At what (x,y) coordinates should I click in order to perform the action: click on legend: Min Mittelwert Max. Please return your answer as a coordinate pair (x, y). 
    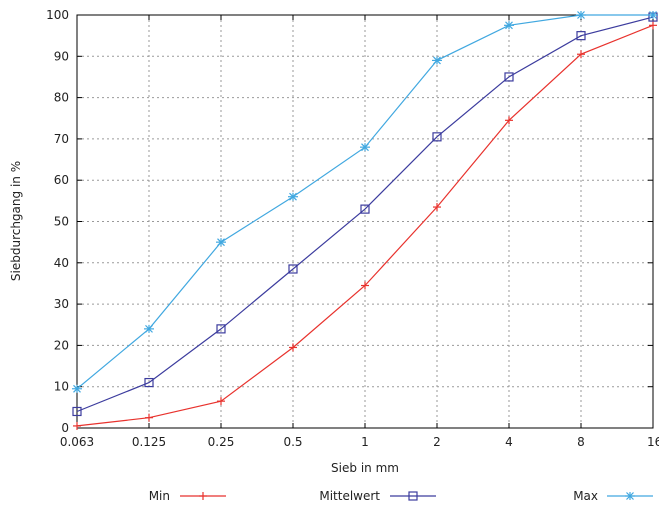
    Looking at the image, I should click on (401, 496).